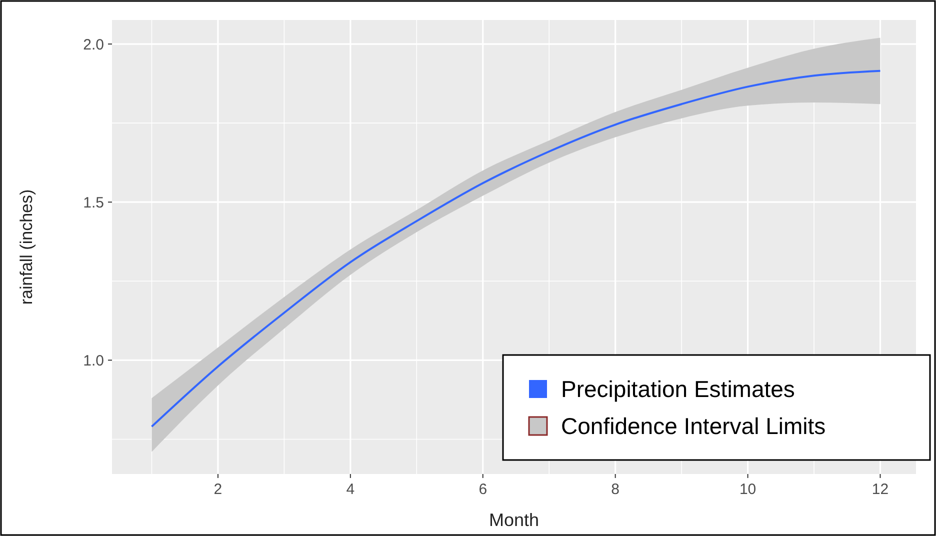 This screenshot has width=936, height=536. I want to click on x-tick-label: 4, so click(350, 489).